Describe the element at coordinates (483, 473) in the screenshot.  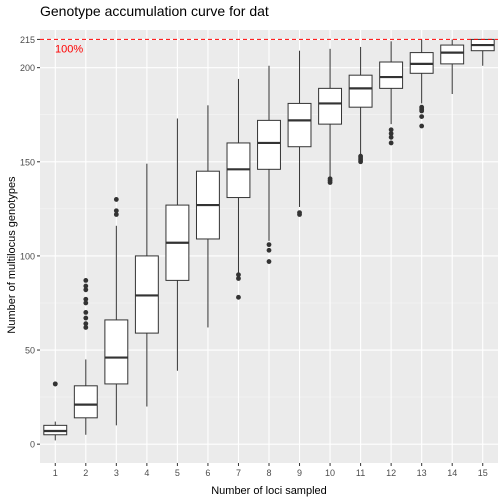
I see `x-tick-label: 15` at that location.